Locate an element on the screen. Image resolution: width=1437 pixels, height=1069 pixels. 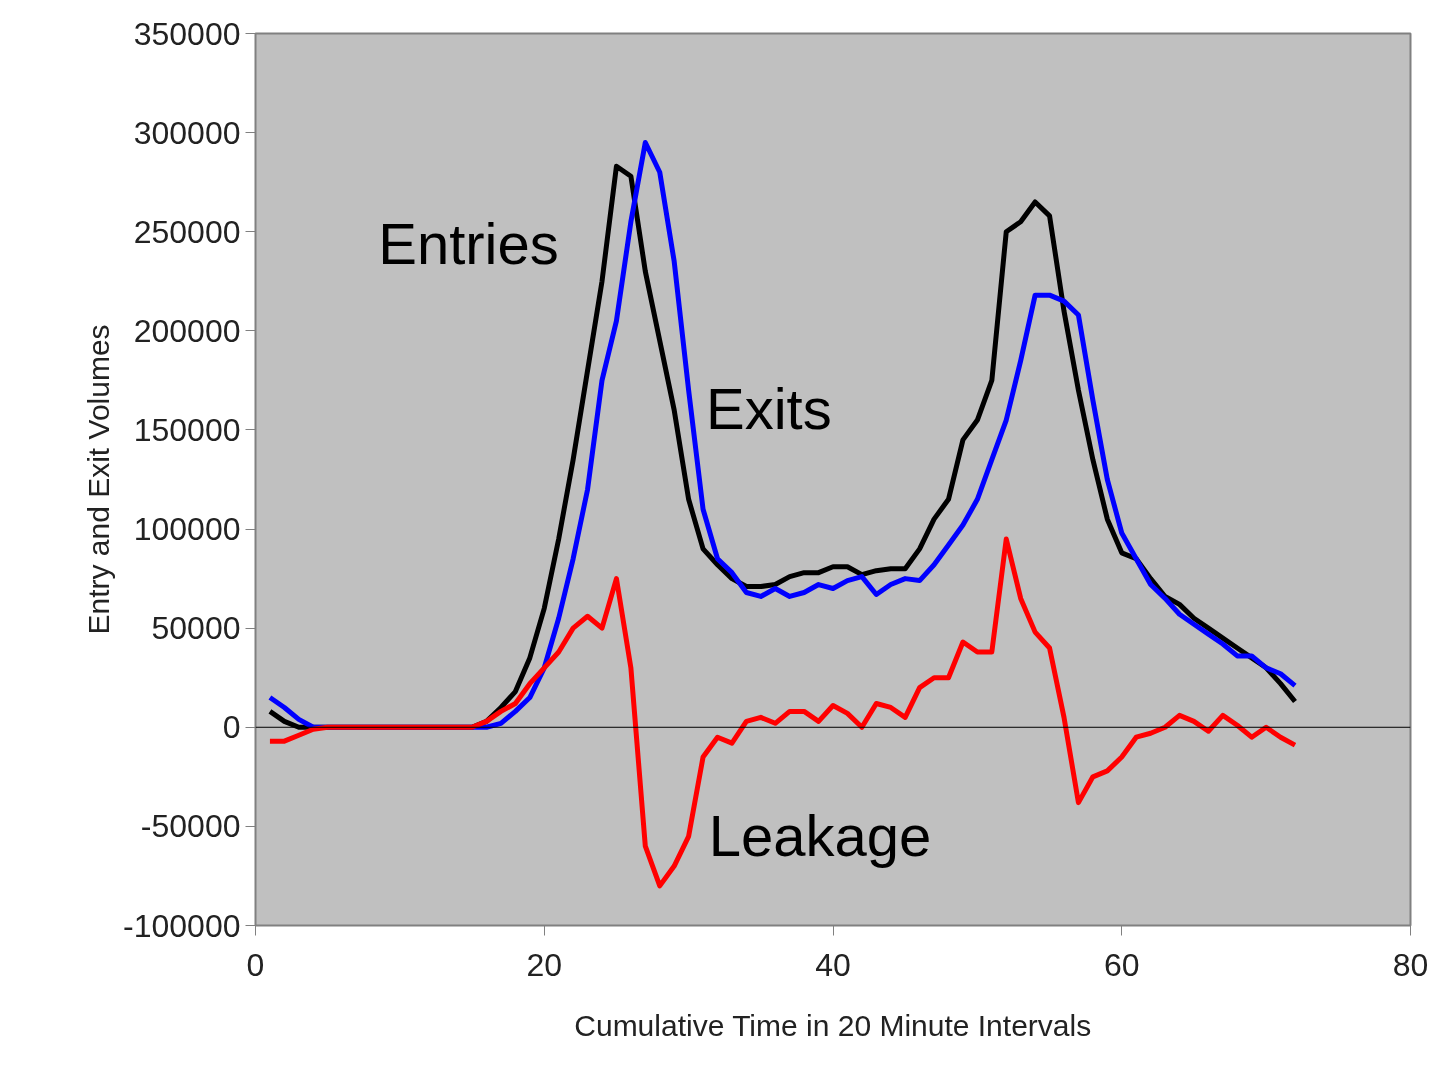
y-axis-title: Entry and Exit Volumes is located at coordinates (99, 479).